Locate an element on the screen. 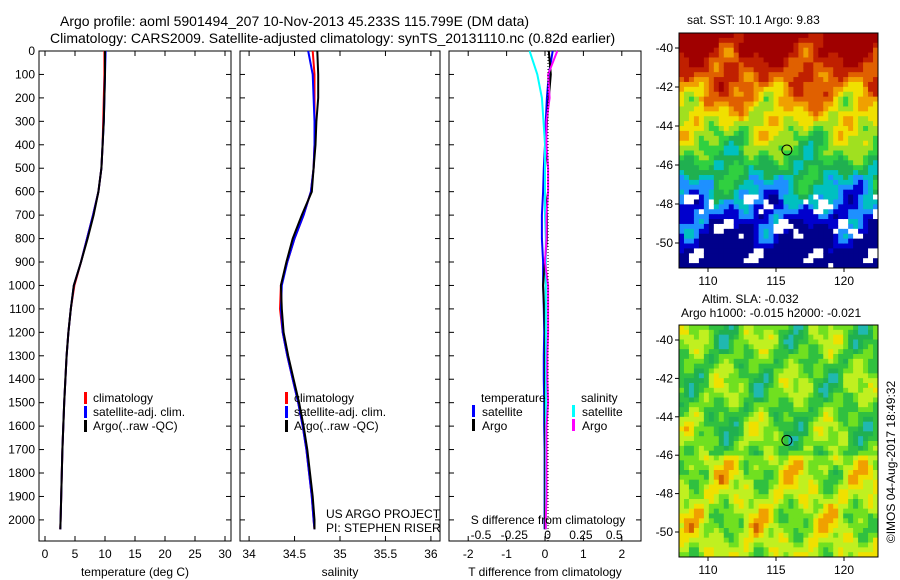 The image size is (900, 580). lat-tick-label: -40 is located at coordinates (665, 48).